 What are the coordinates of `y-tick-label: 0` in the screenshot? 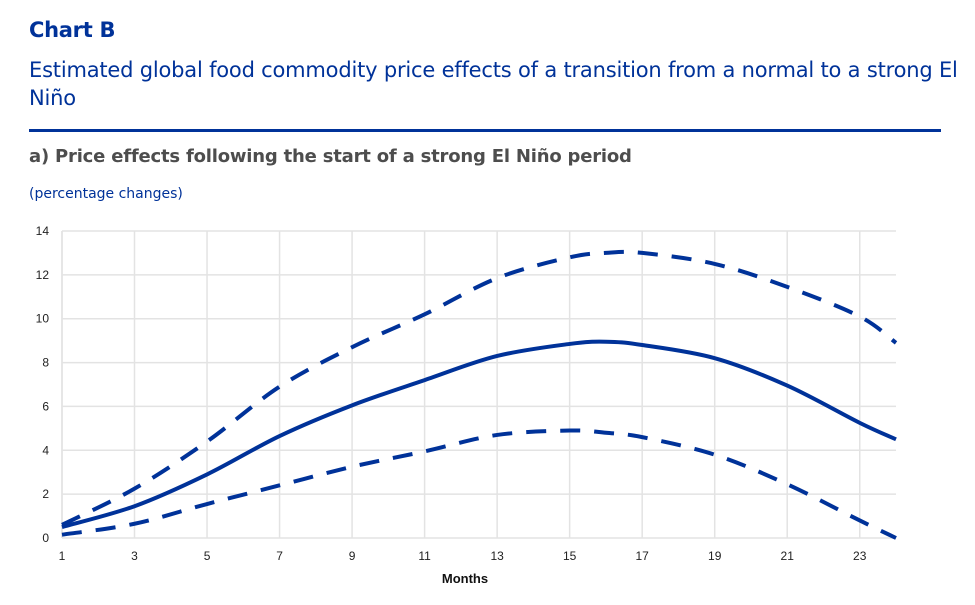 It's located at (45, 538).